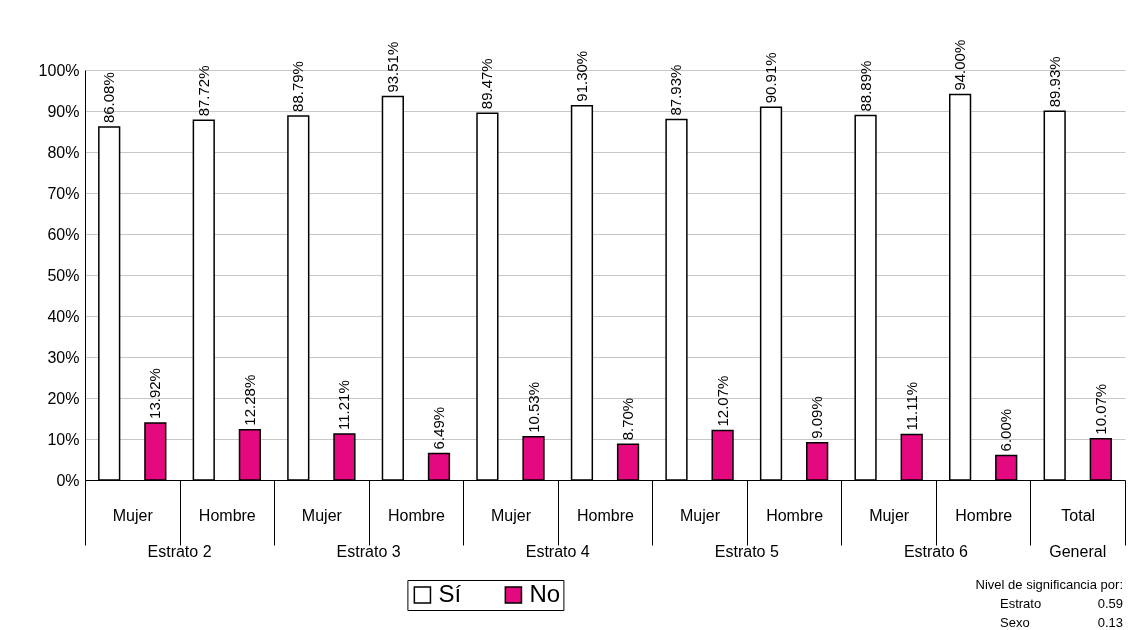 This screenshot has height=630, width=1128. What do you see at coordinates (298, 86) in the screenshot?
I see `data-label: 88.79%` at bounding box center [298, 86].